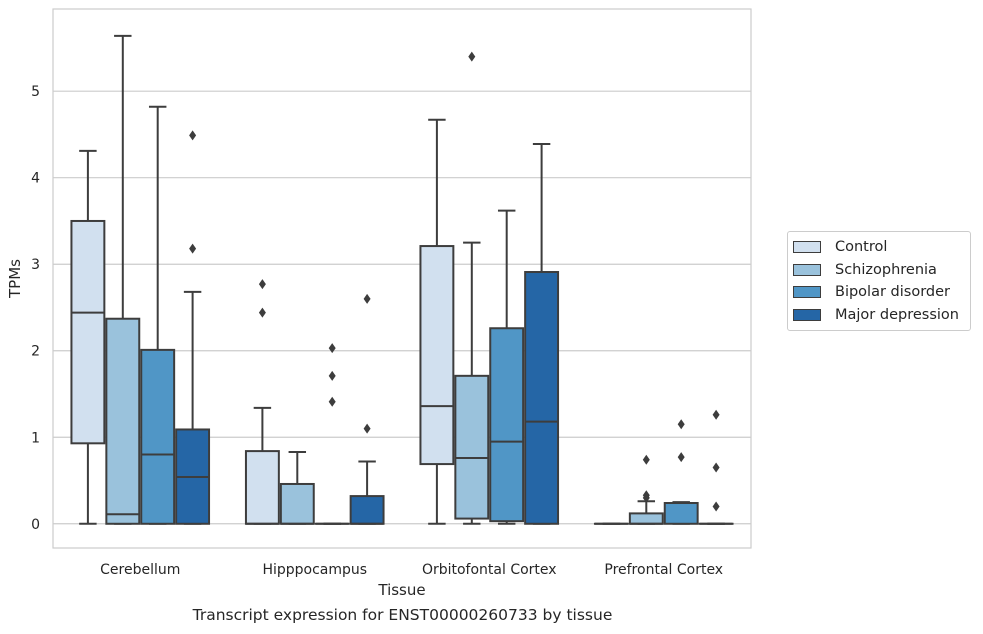 The height and width of the screenshot is (634, 983). I want to click on legend-item: Major depression, so click(879, 315).